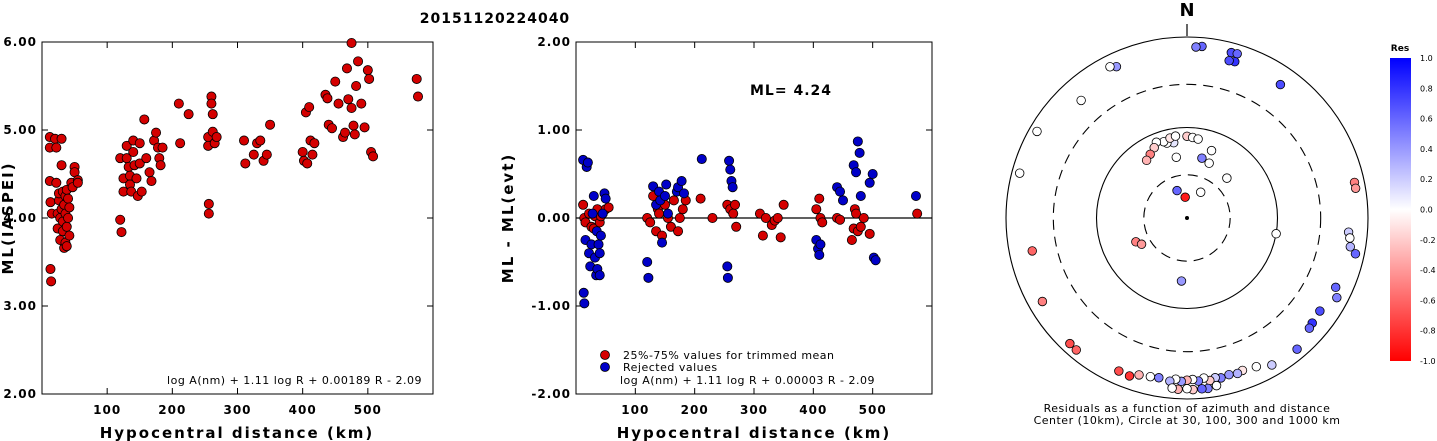 The width and height of the screenshot is (1437, 441). Describe the element at coordinates (1426, 149) in the screenshot. I see `colorbar-tick-label: 0.4` at that location.